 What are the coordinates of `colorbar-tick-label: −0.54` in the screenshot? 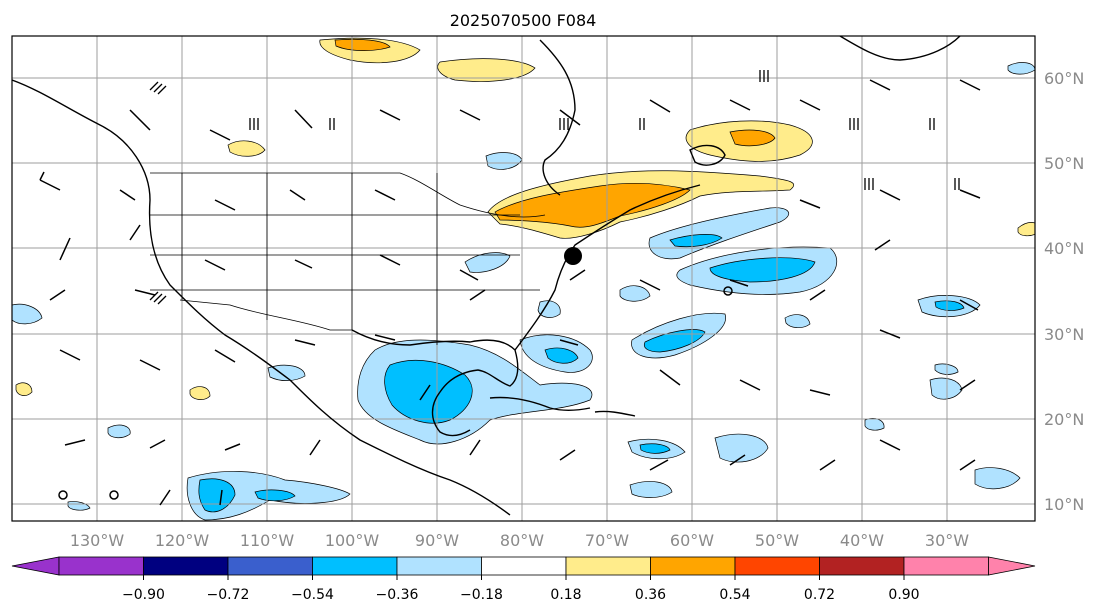 It's located at (312, 595).